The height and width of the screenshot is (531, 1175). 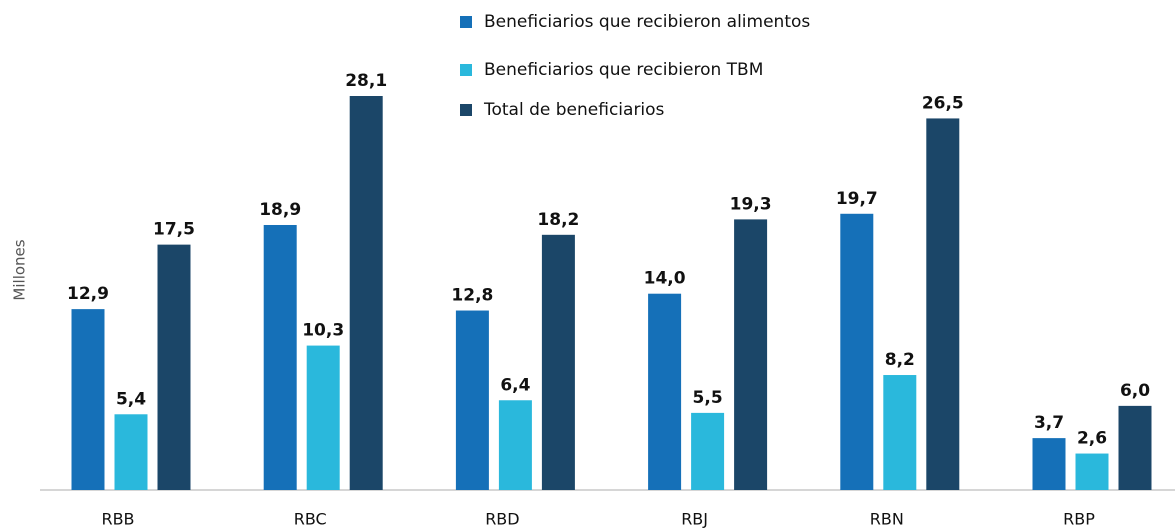 I want to click on data-label: 17,5, so click(x=174, y=230).